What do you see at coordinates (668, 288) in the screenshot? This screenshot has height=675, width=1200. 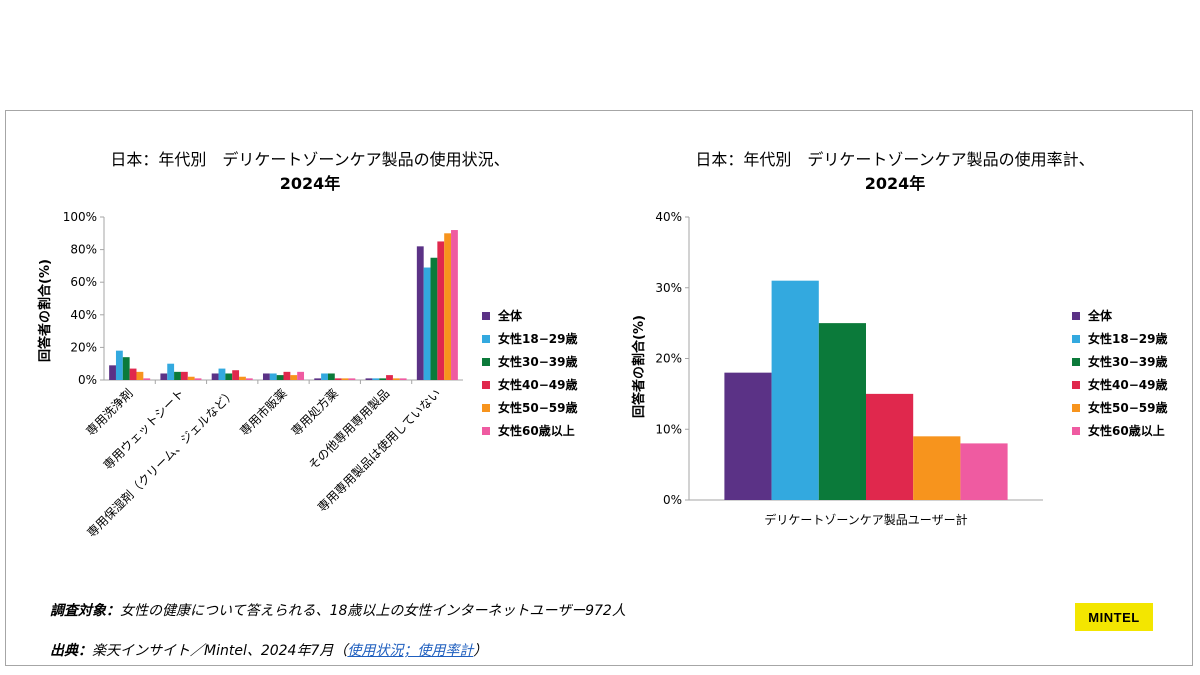 I see `y-tick-label: 30%` at bounding box center [668, 288].